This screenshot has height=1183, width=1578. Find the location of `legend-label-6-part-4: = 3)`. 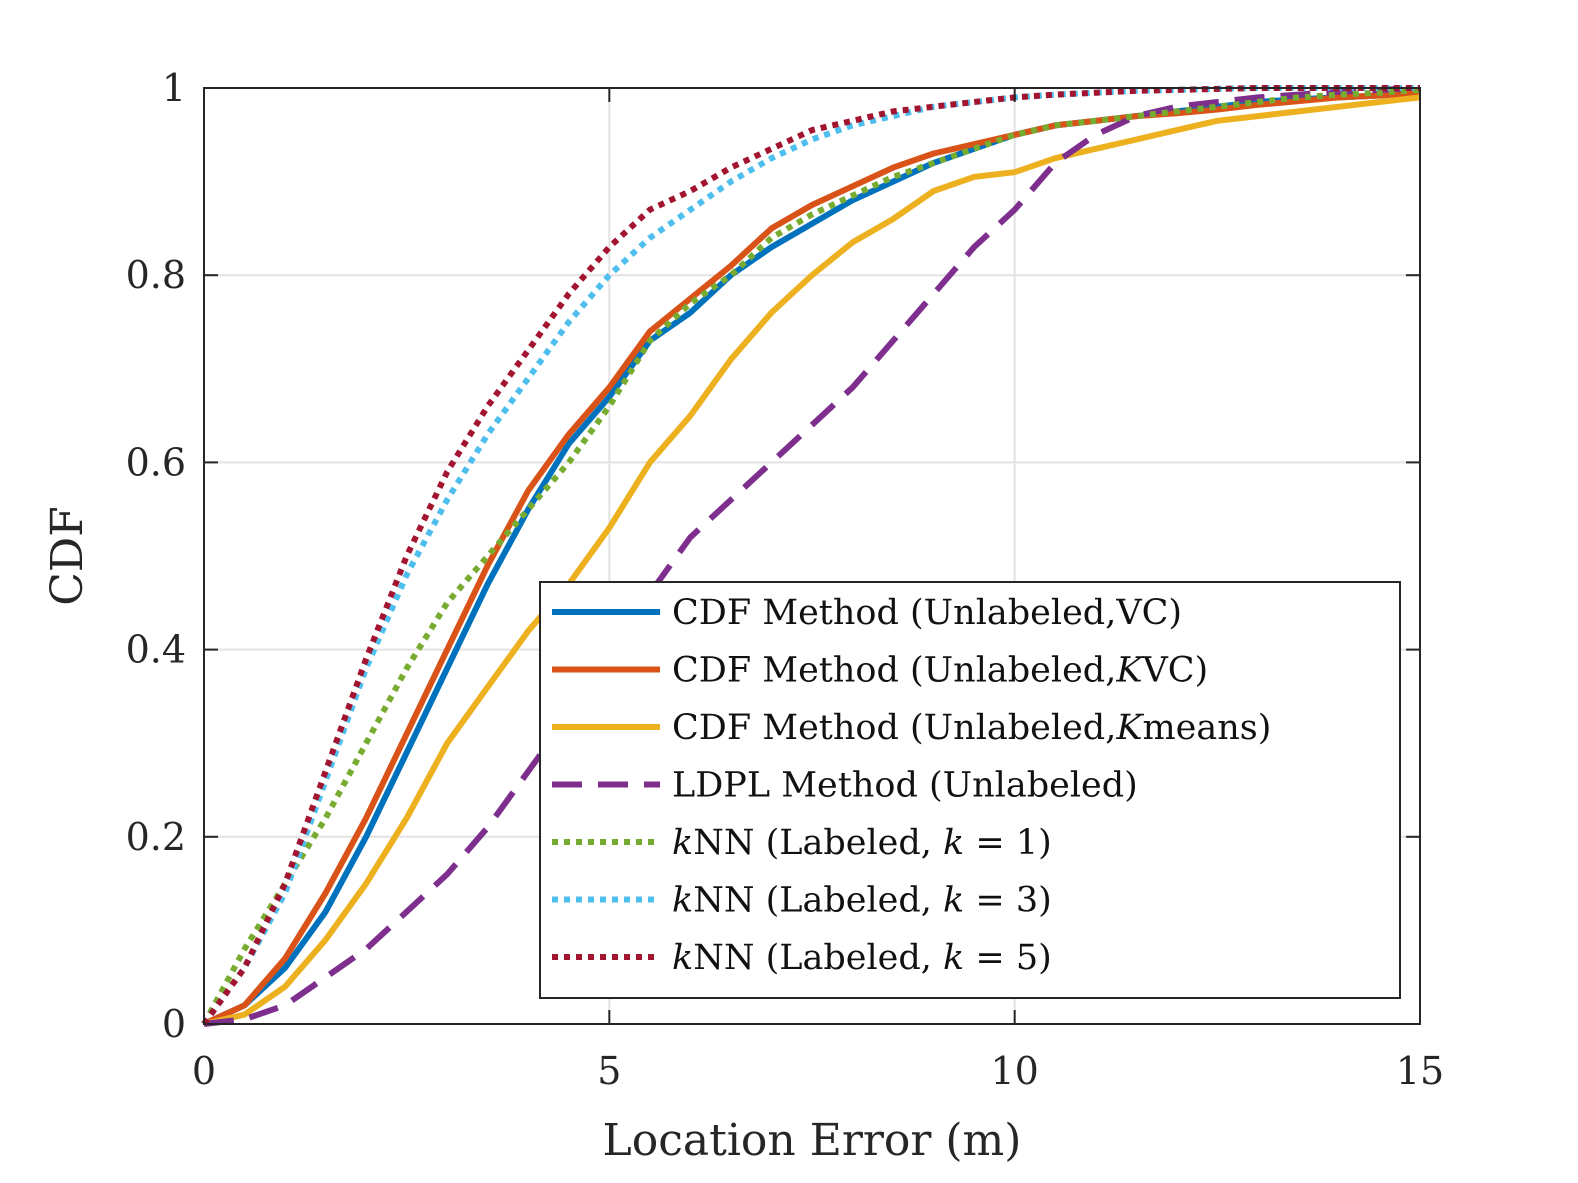

legend-label-6-part-4: = 3) is located at coordinates (1008, 901).